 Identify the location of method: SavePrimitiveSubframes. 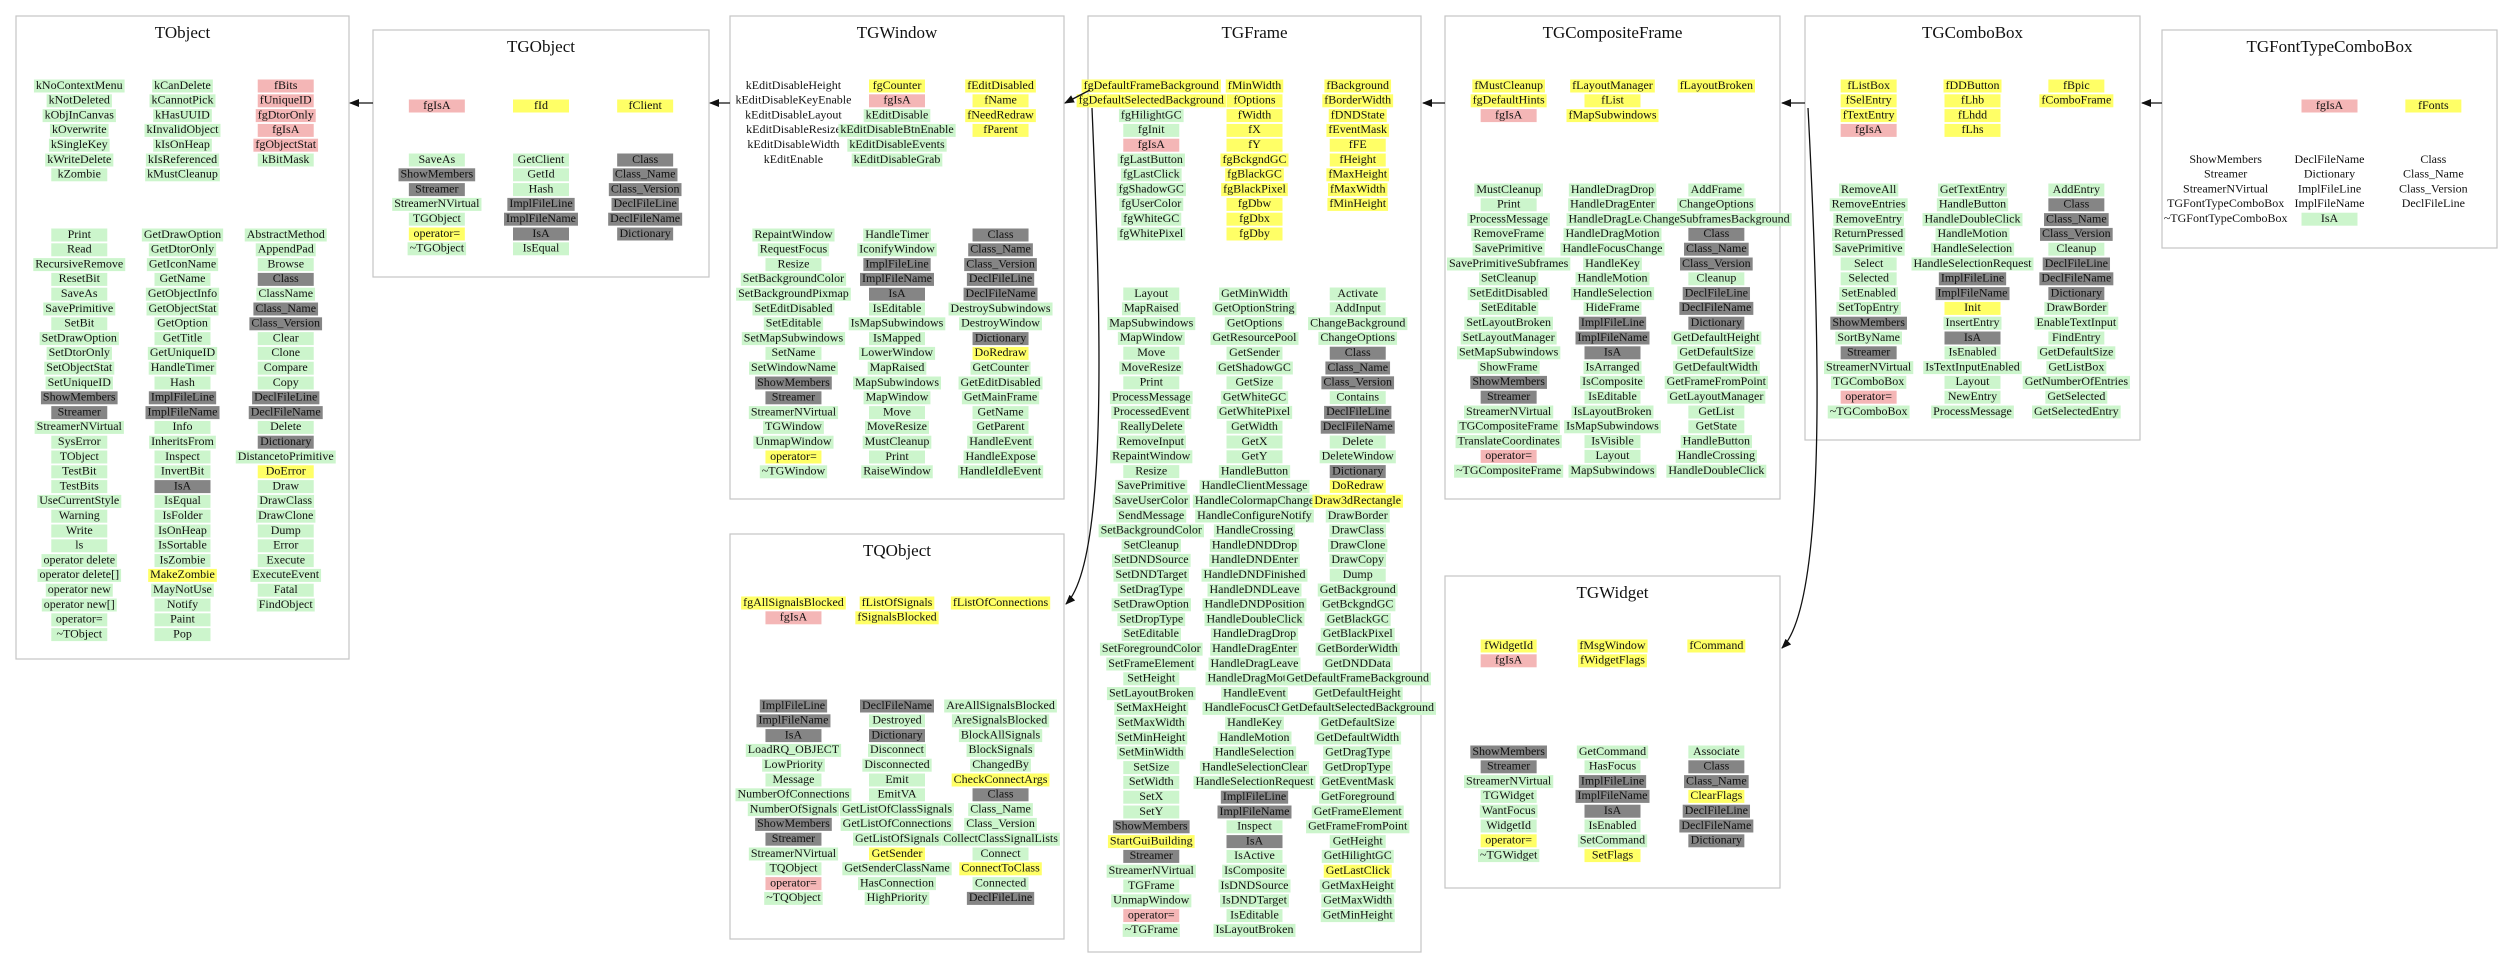
(1508, 263).